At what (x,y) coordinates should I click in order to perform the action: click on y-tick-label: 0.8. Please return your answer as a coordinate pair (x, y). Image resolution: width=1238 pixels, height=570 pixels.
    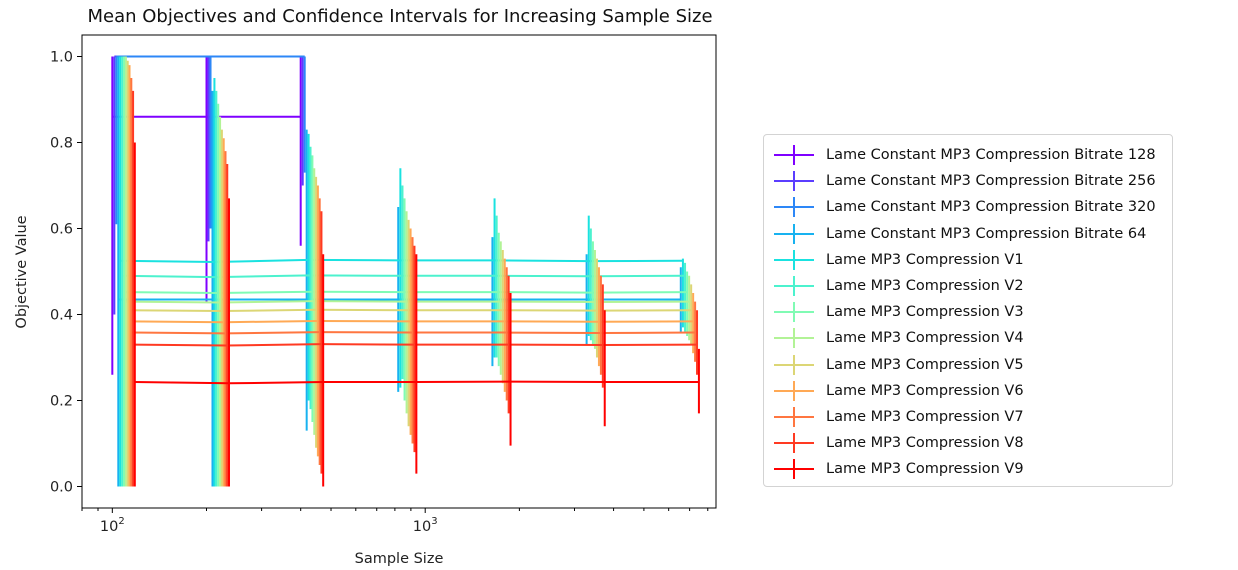
    Looking at the image, I should click on (61, 144).